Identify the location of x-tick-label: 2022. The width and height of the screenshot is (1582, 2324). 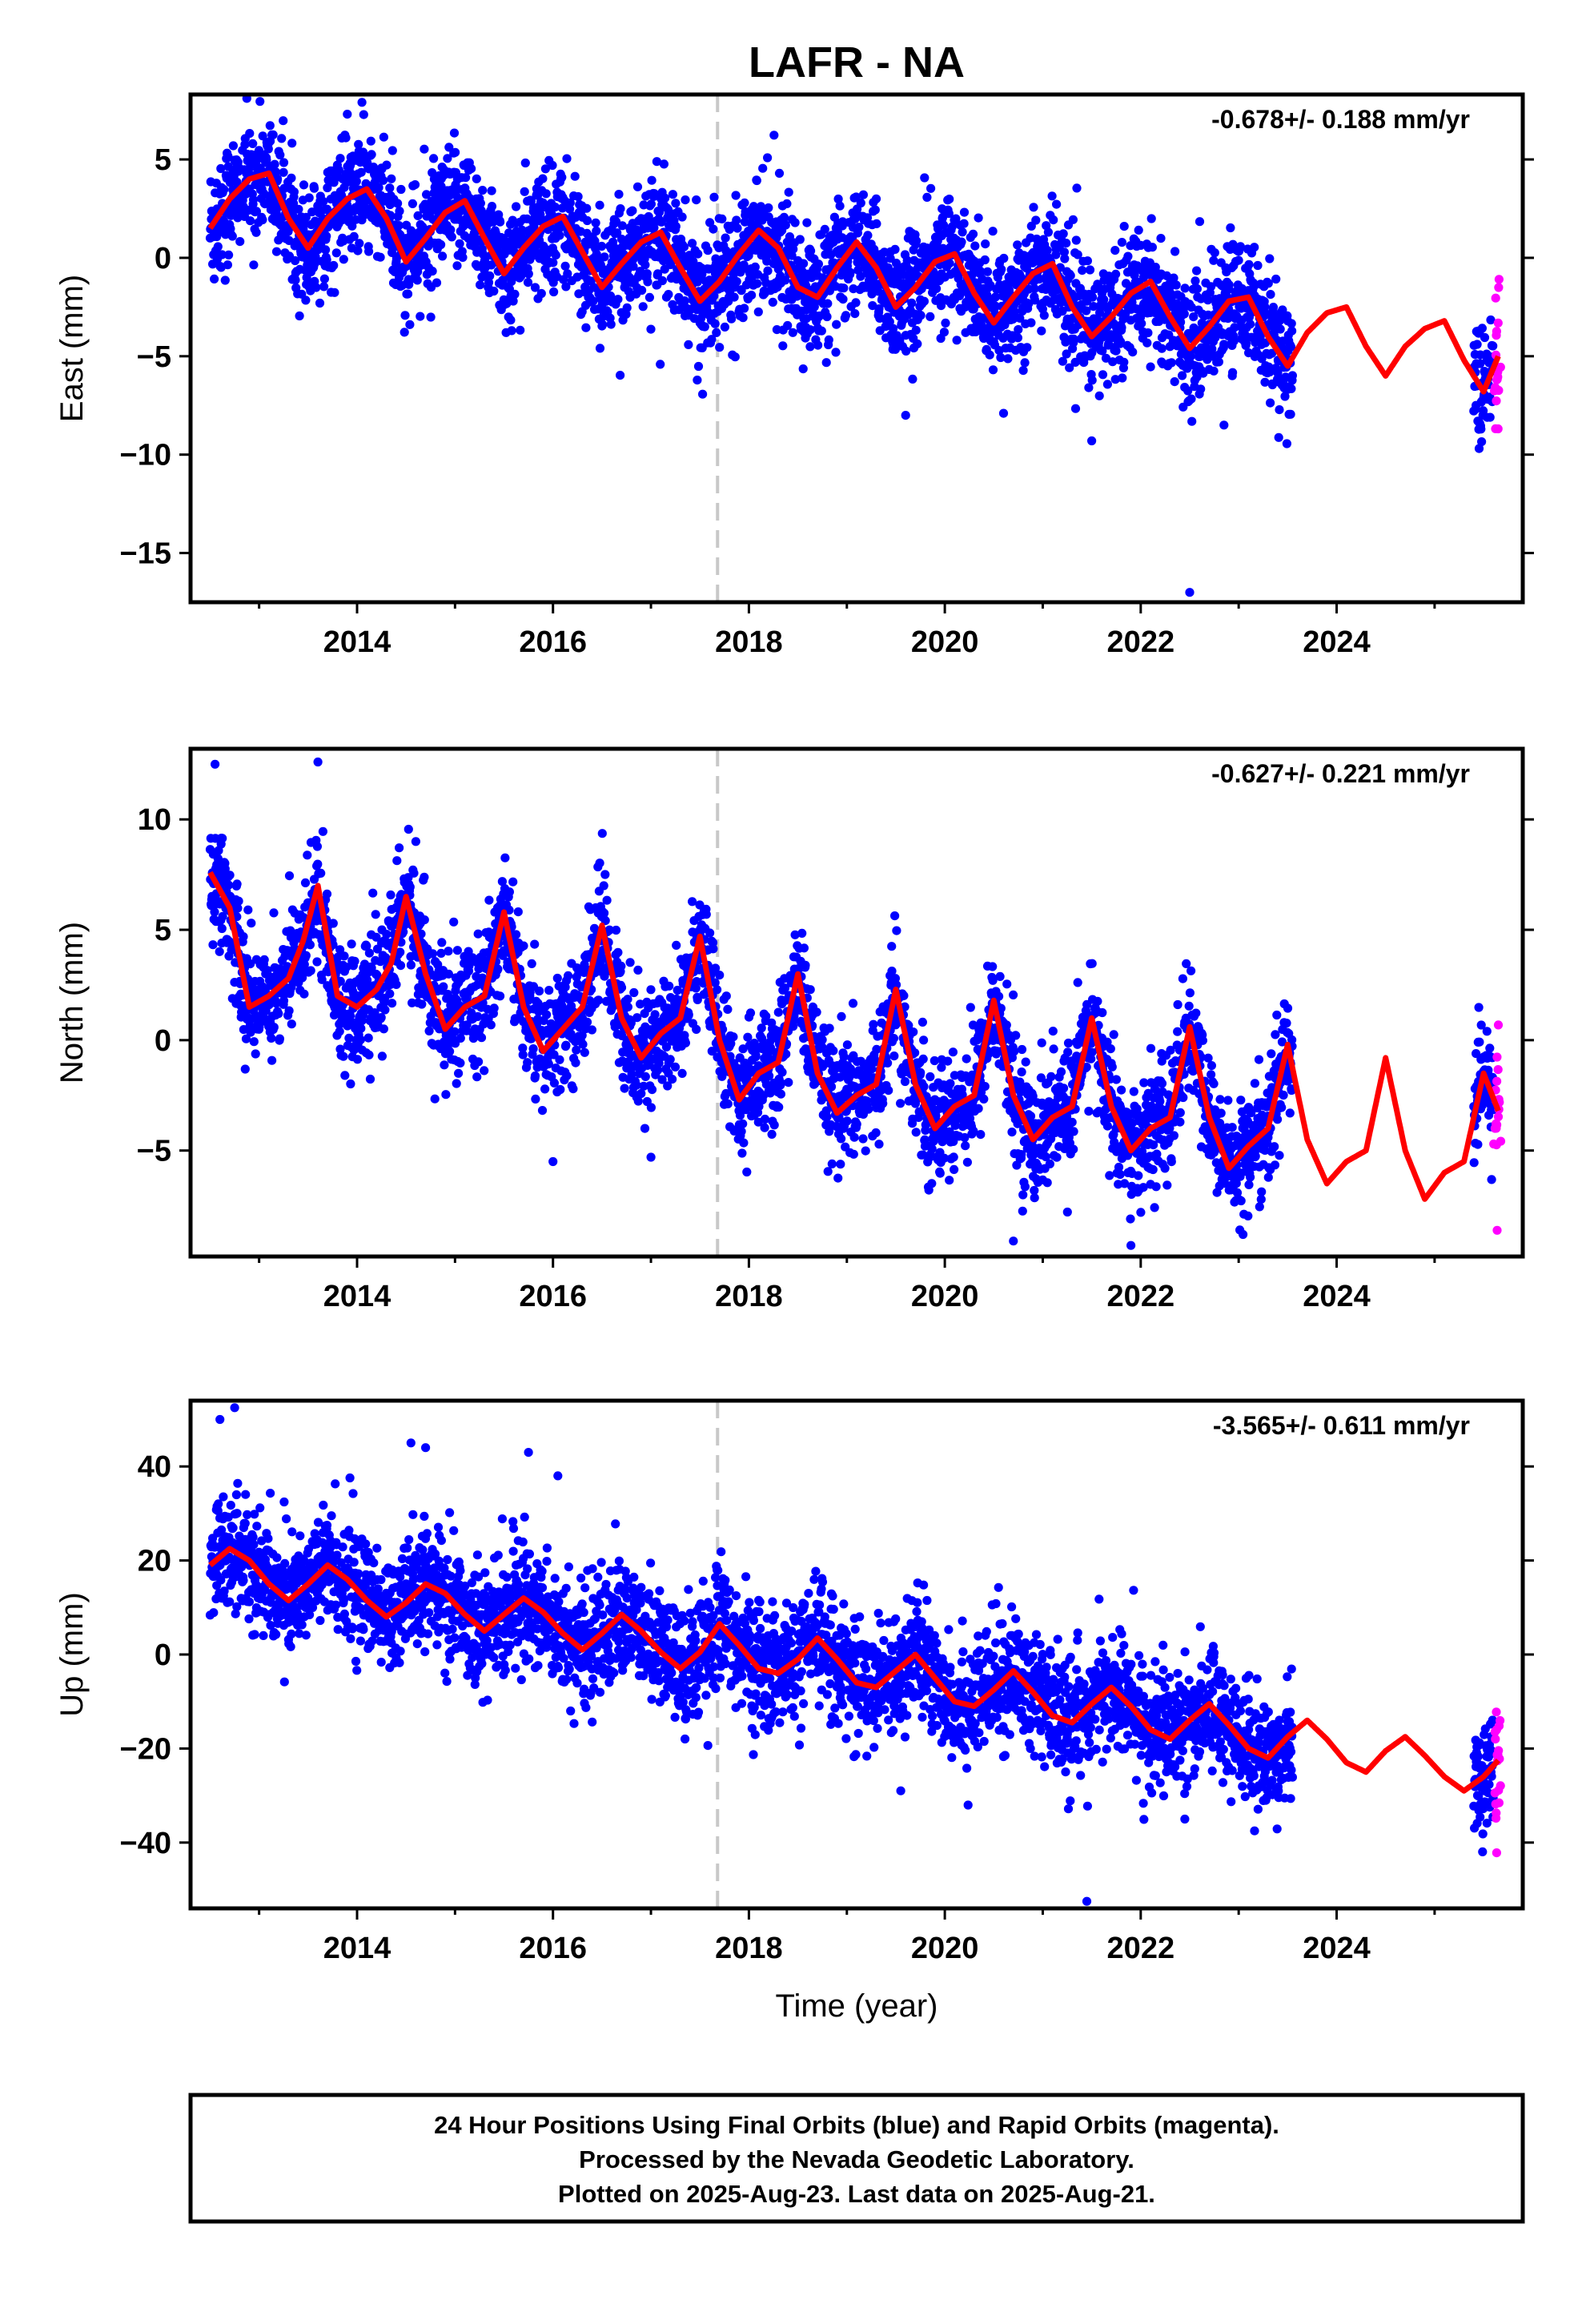
(1141, 642).